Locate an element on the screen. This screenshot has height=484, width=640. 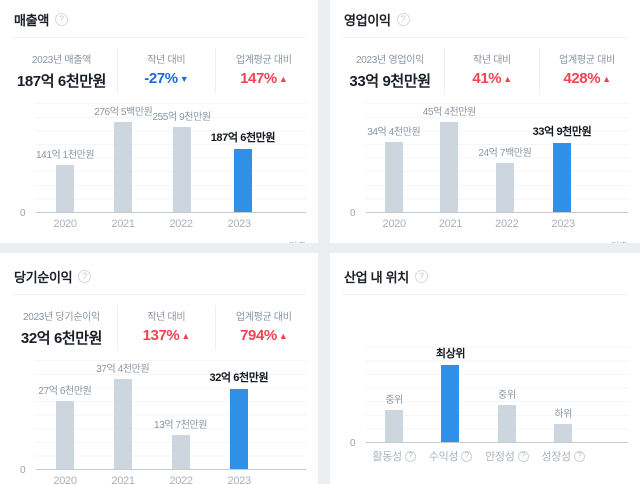
bars-group: 141억 1천만원 276억 5백만원 255억 9천만원 187억 6천만원 is located at coordinates (156, 157).